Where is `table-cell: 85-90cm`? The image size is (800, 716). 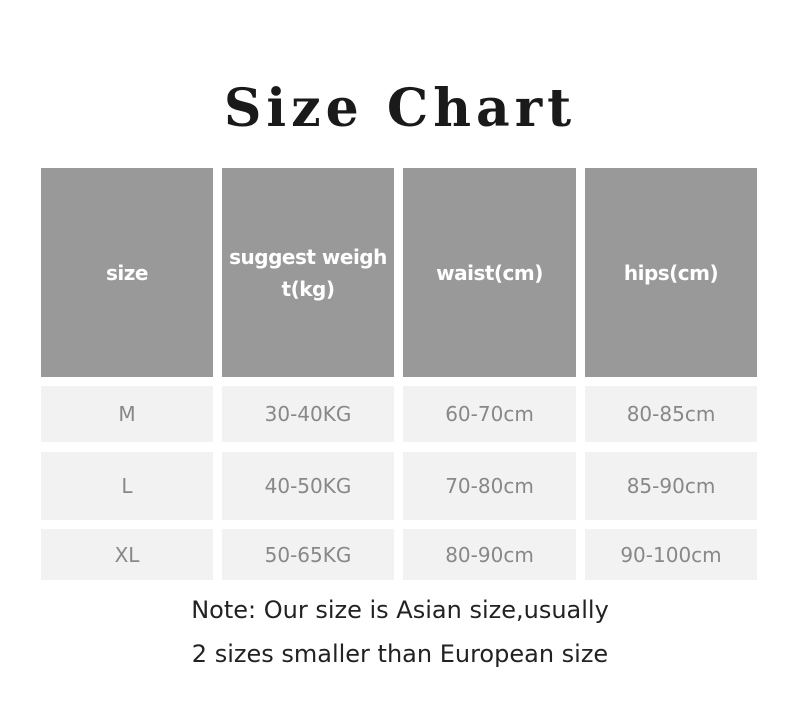 table-cell: 85-90cm is located at coordinates (671, 486).